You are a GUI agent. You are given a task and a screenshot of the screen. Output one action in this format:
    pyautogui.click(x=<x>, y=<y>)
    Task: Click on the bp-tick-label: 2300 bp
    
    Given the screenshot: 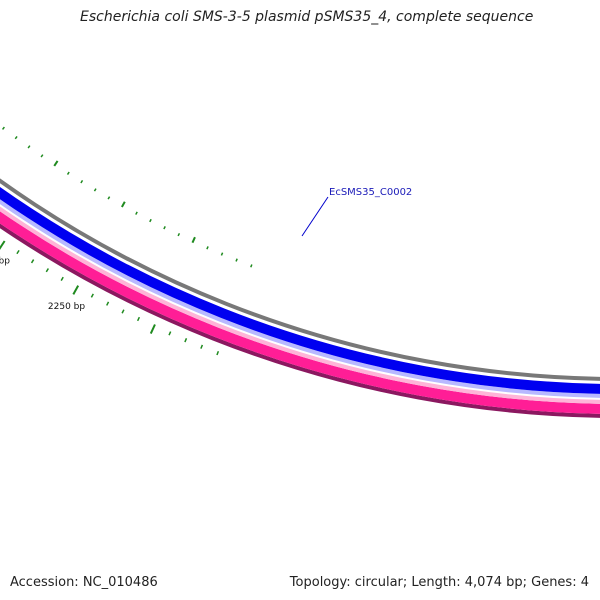 What is the action you would take?
    pyautogui.click(x=5, y=262)
    